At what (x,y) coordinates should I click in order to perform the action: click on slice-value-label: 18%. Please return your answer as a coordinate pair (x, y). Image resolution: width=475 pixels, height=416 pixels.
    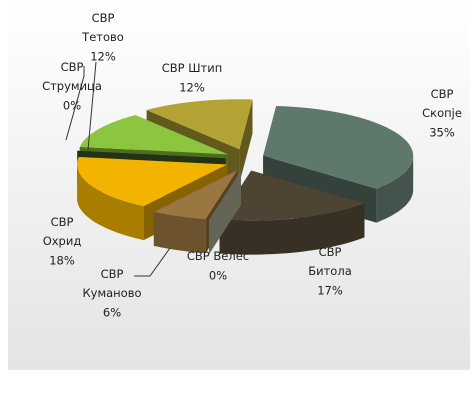
    Looking at the image, I should click on (62, 261).